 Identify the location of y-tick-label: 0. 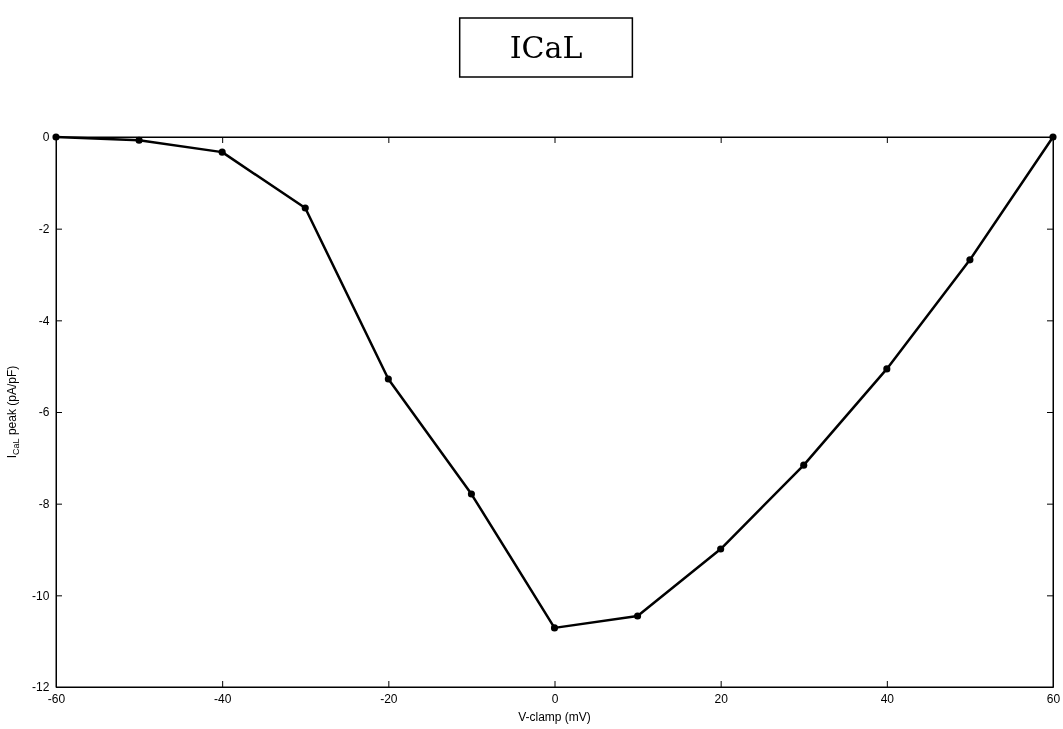
(46, 137).